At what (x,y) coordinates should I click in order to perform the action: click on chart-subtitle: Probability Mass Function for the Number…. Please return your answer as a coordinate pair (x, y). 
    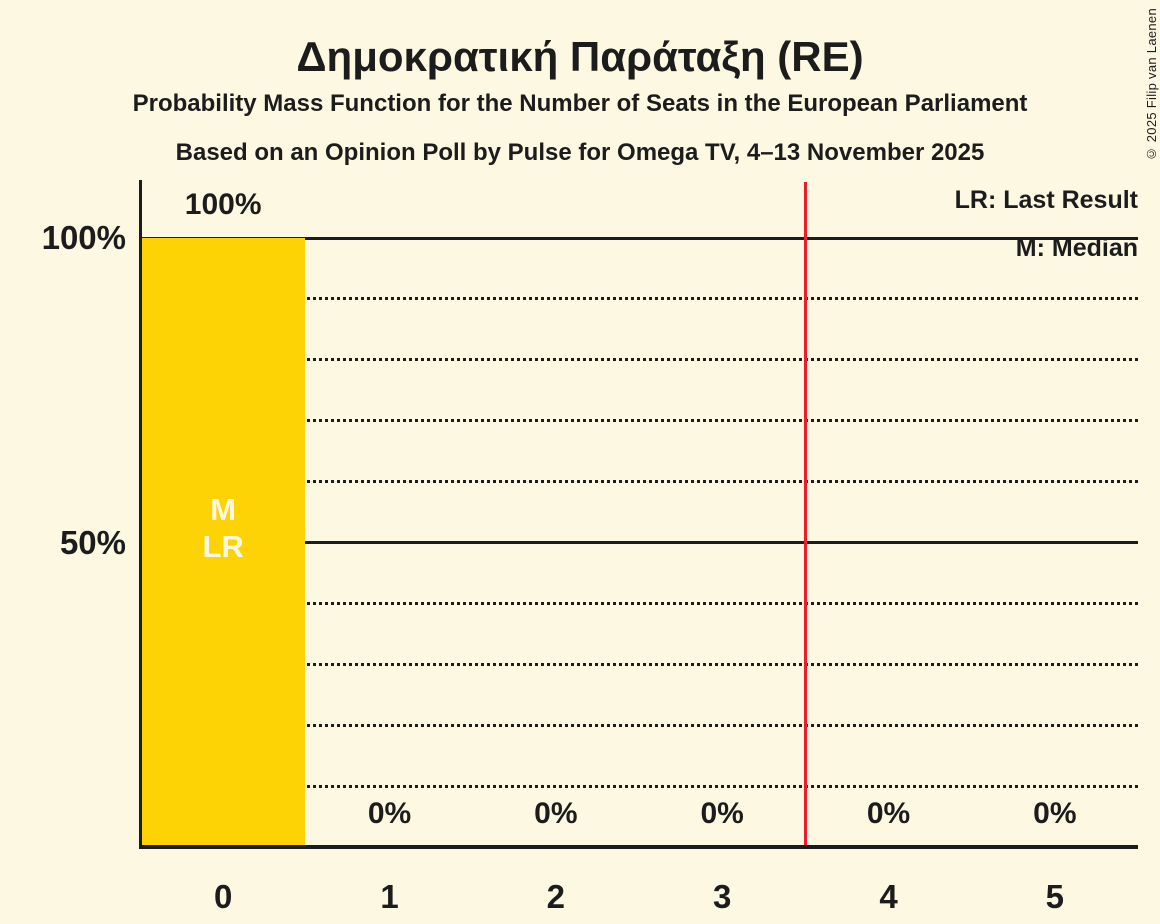
    Looking at the image, I should click on (580, 103).